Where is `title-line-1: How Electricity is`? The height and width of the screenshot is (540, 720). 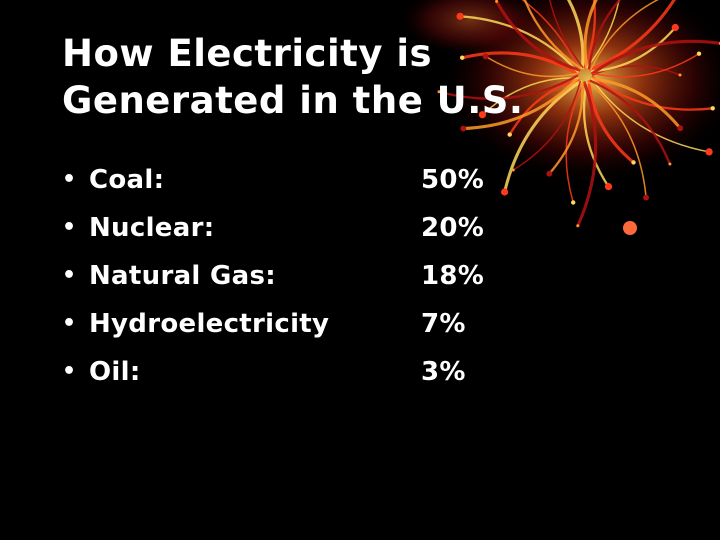
title-line-1: How Electricity is is located at coordinates (247, 53).